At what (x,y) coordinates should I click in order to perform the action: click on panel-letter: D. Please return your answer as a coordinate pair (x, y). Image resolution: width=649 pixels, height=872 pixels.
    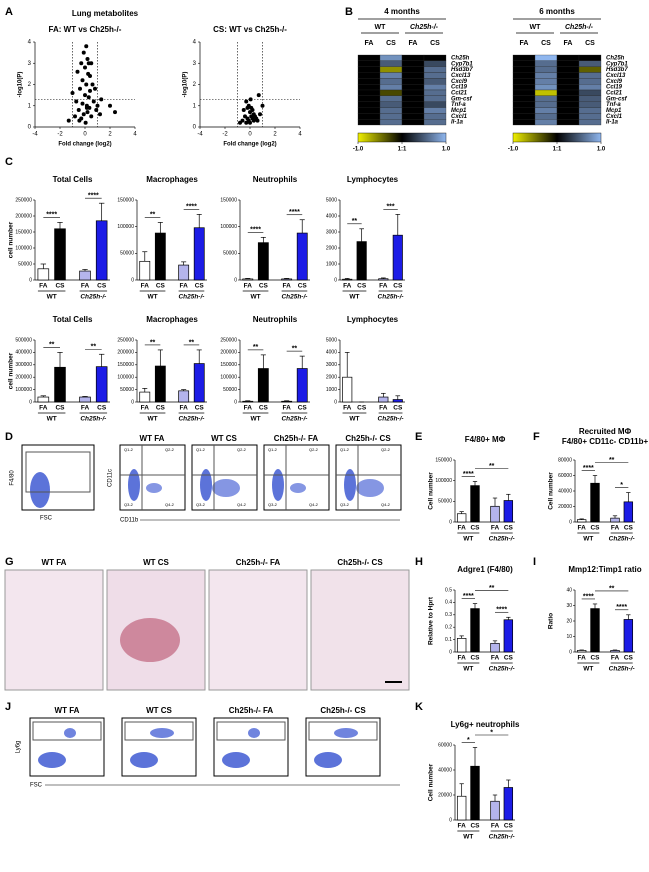
    Looking at the image, I should click on (9, 437).